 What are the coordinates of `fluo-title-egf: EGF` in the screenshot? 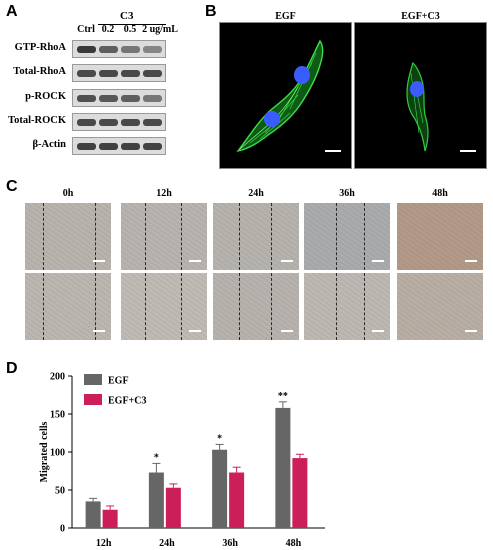 It's located at (285, 16).